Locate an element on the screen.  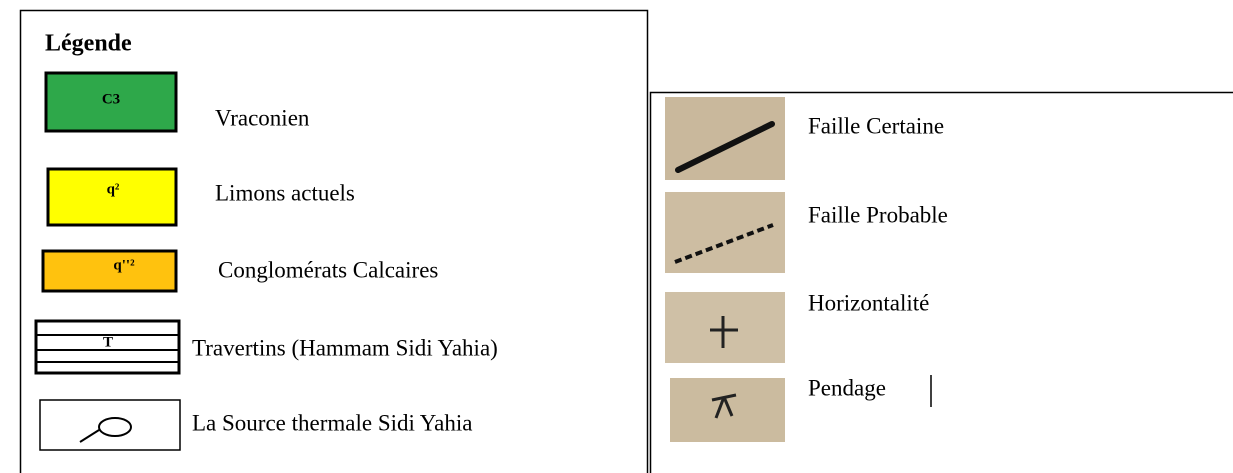
unit-label: La Source thermale Sidi Yahia is located at coordinates (332, 422).